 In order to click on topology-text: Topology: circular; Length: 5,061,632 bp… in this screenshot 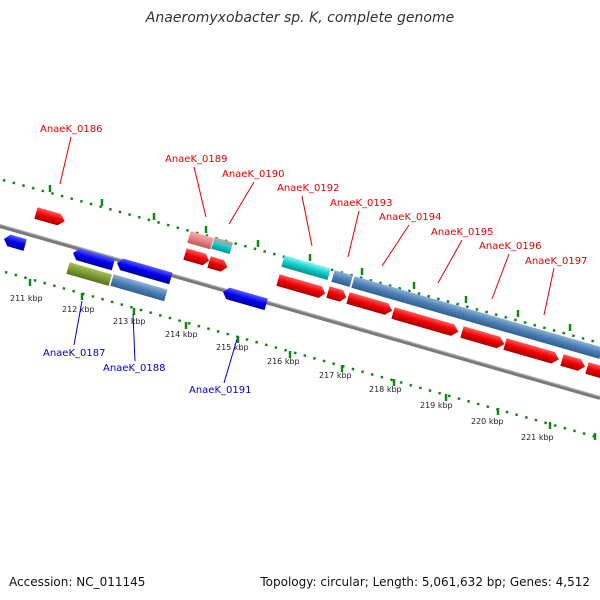, I will do `click(425, 582)`.